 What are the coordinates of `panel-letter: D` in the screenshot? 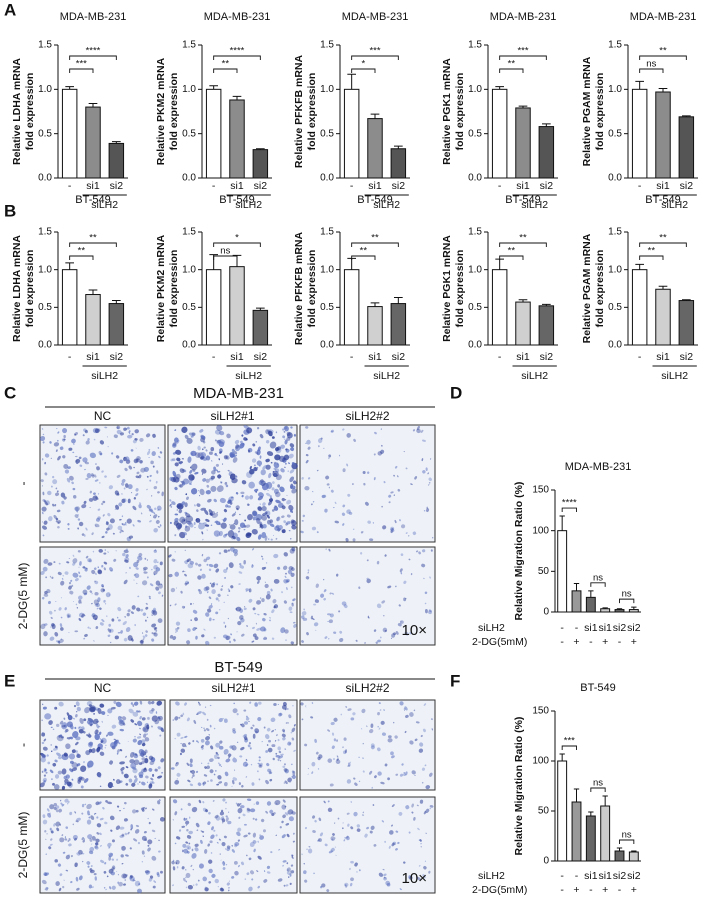 It's located at (456, 392).